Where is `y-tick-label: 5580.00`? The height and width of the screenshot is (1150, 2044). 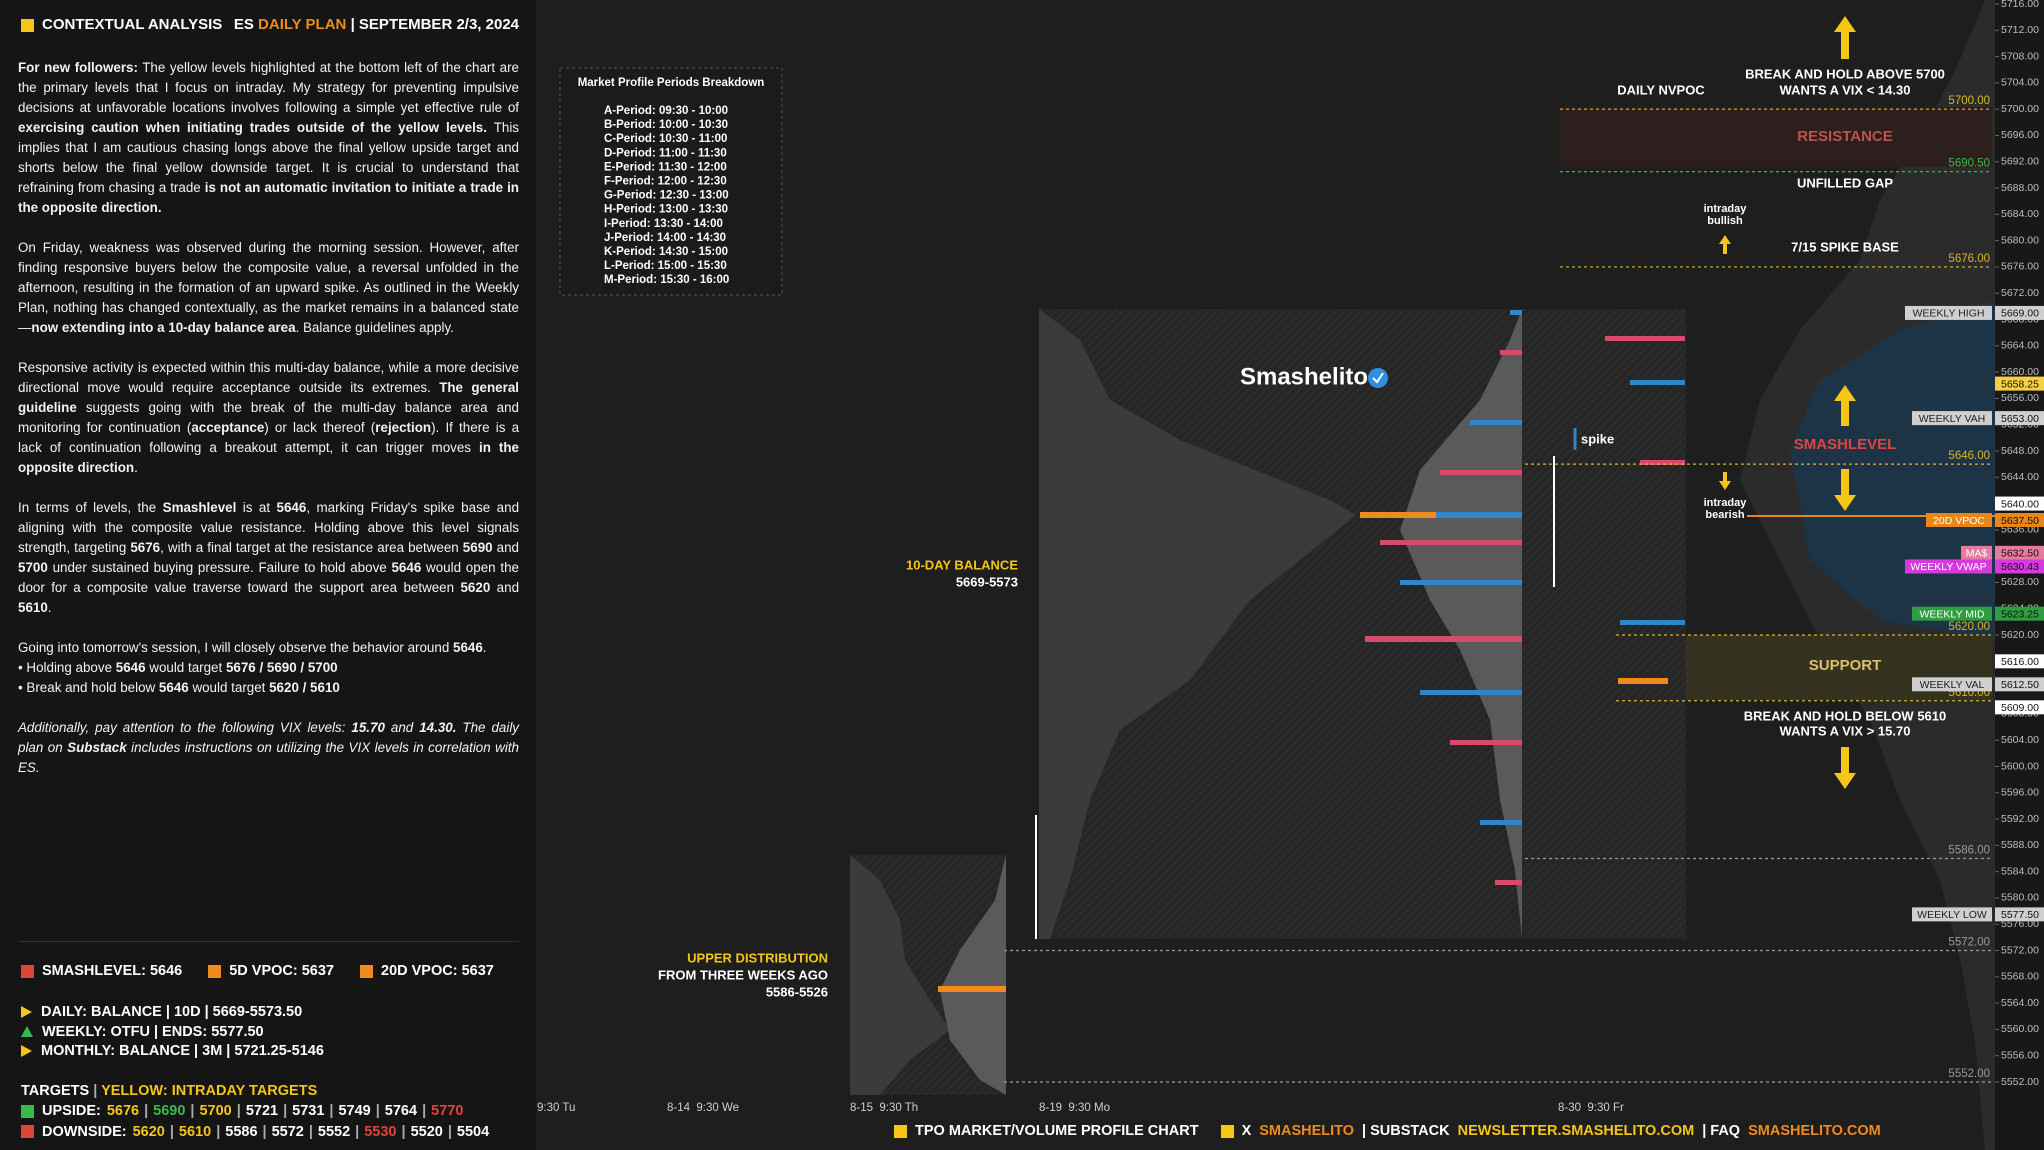
y-tick-label: 5580.00 is located at coordinates (2020, 898).